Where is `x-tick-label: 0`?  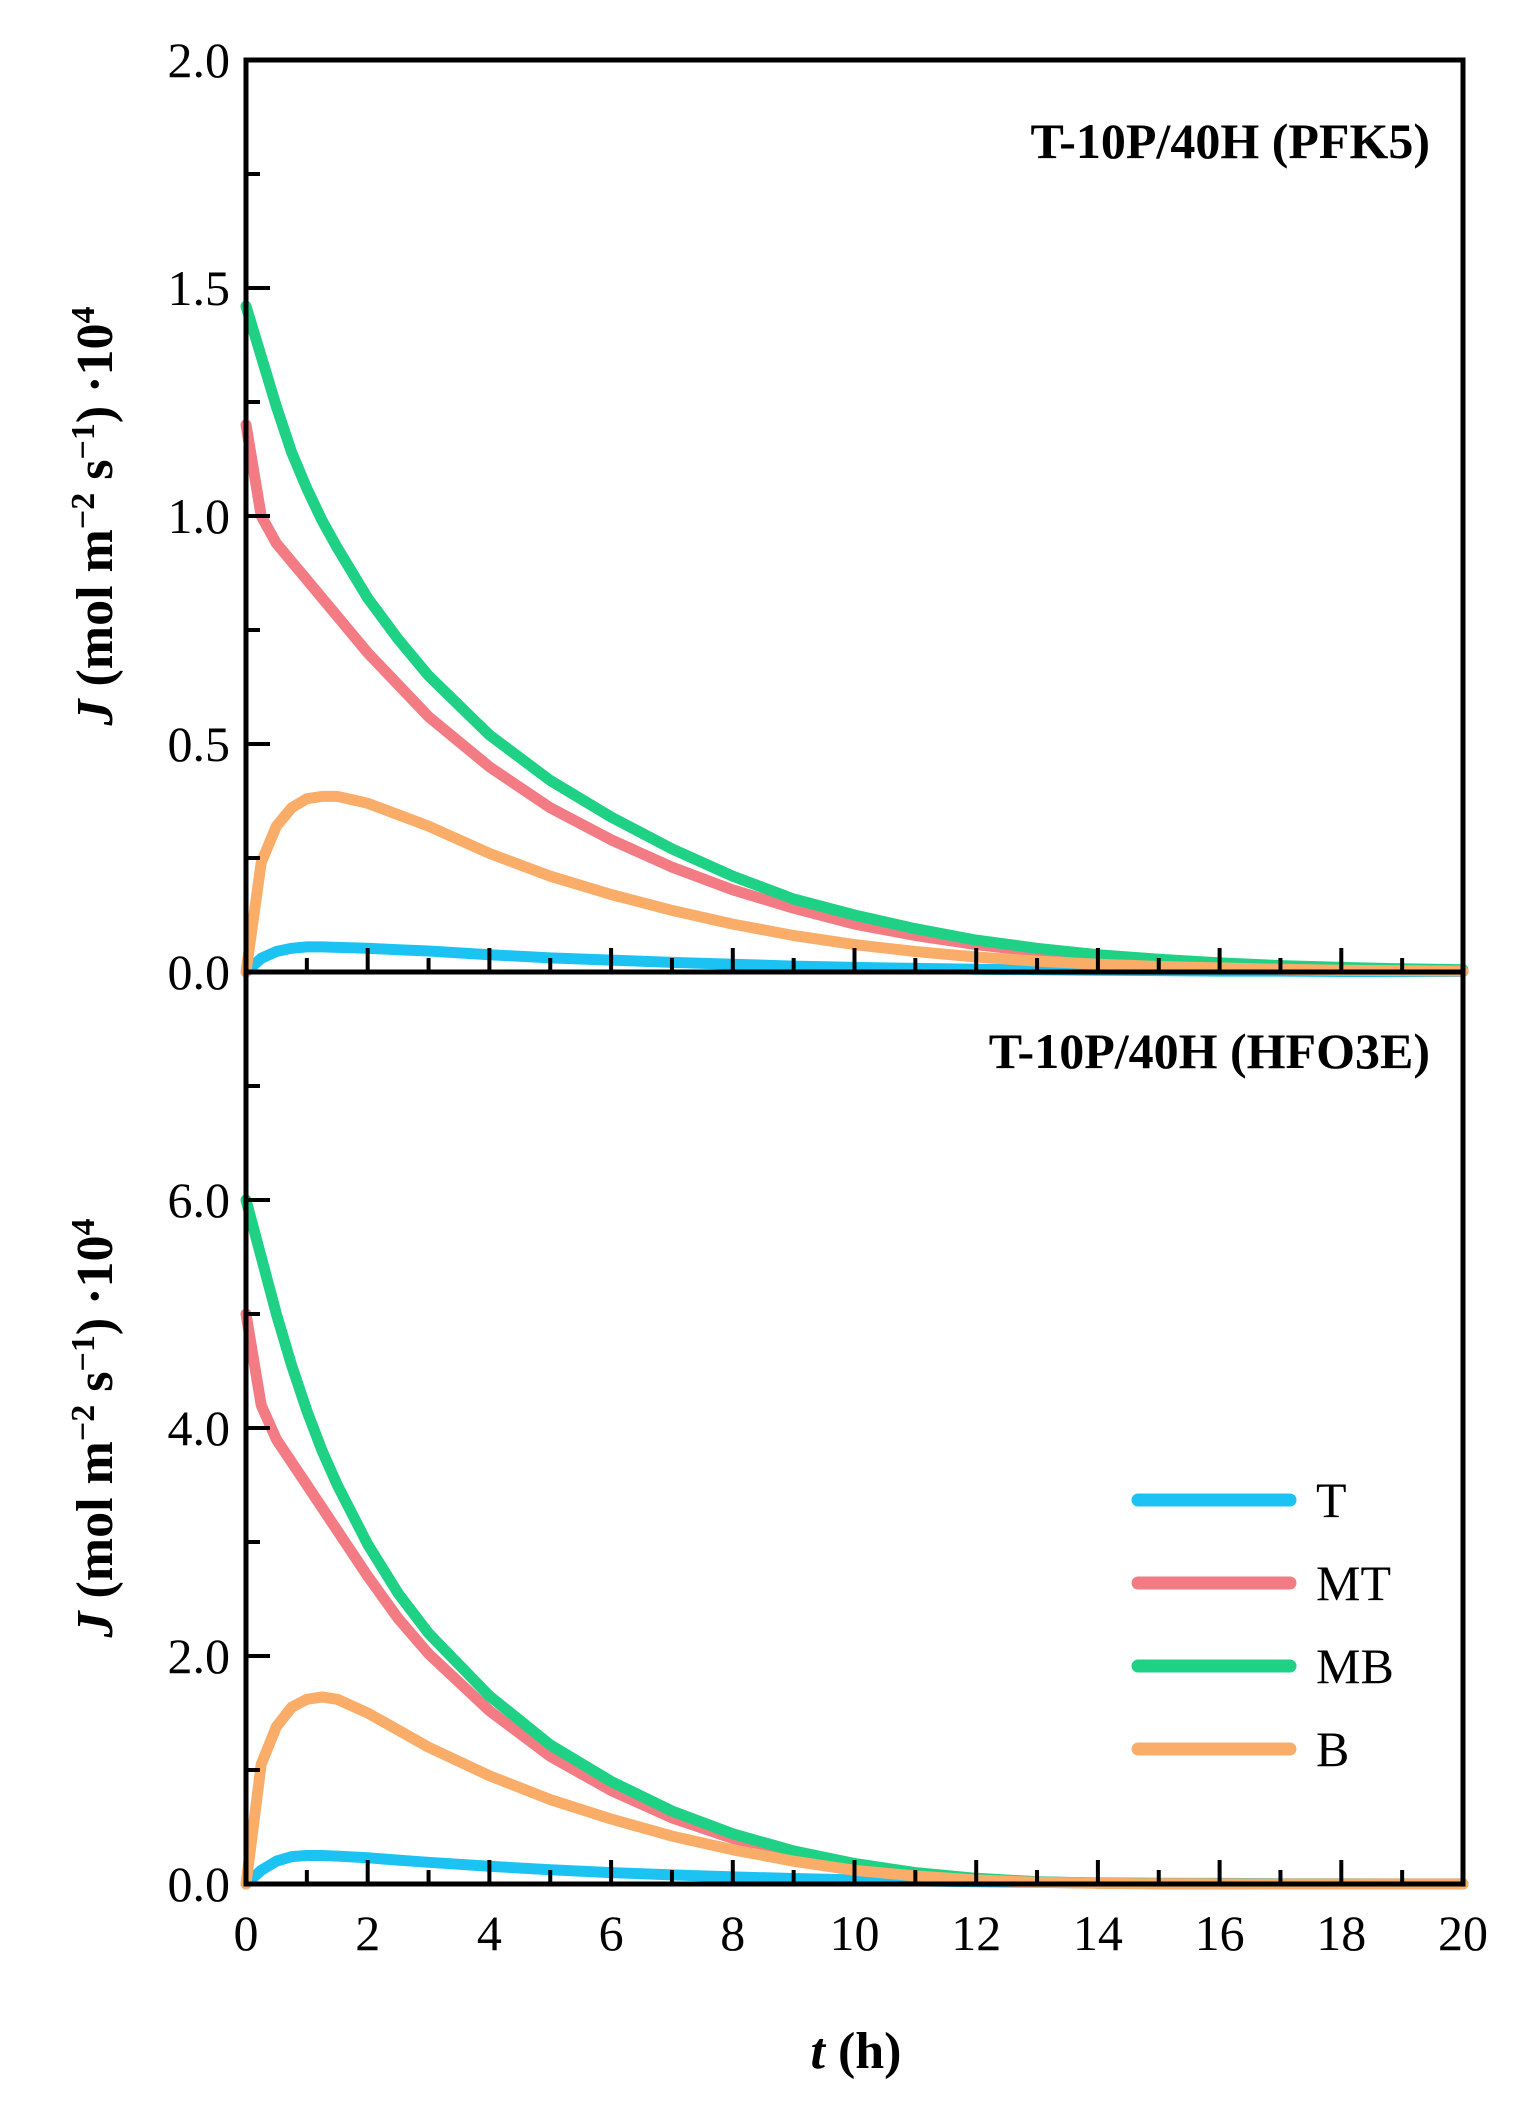 x-tick-label: 0 is located at coordinates (246, 1933).